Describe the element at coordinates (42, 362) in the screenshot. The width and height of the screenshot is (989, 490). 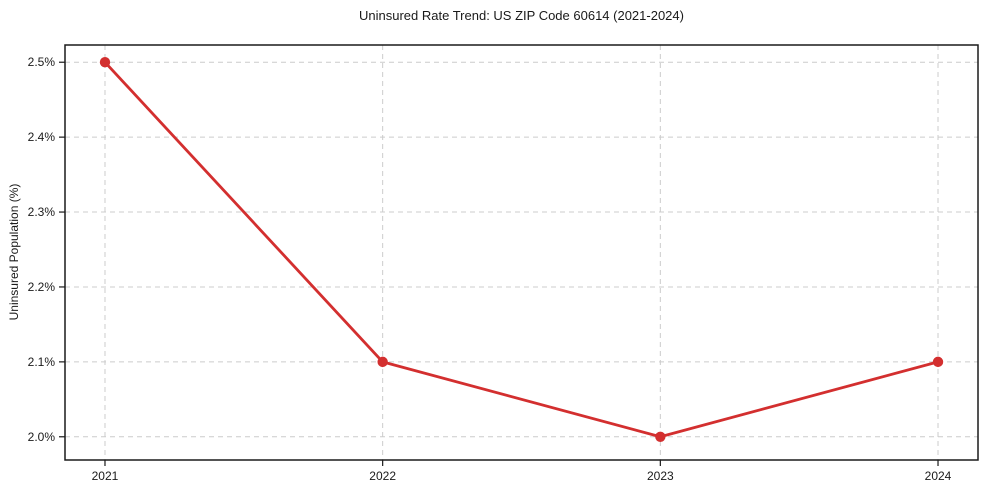
I see `y-tick-label: 2.1%` at that location.